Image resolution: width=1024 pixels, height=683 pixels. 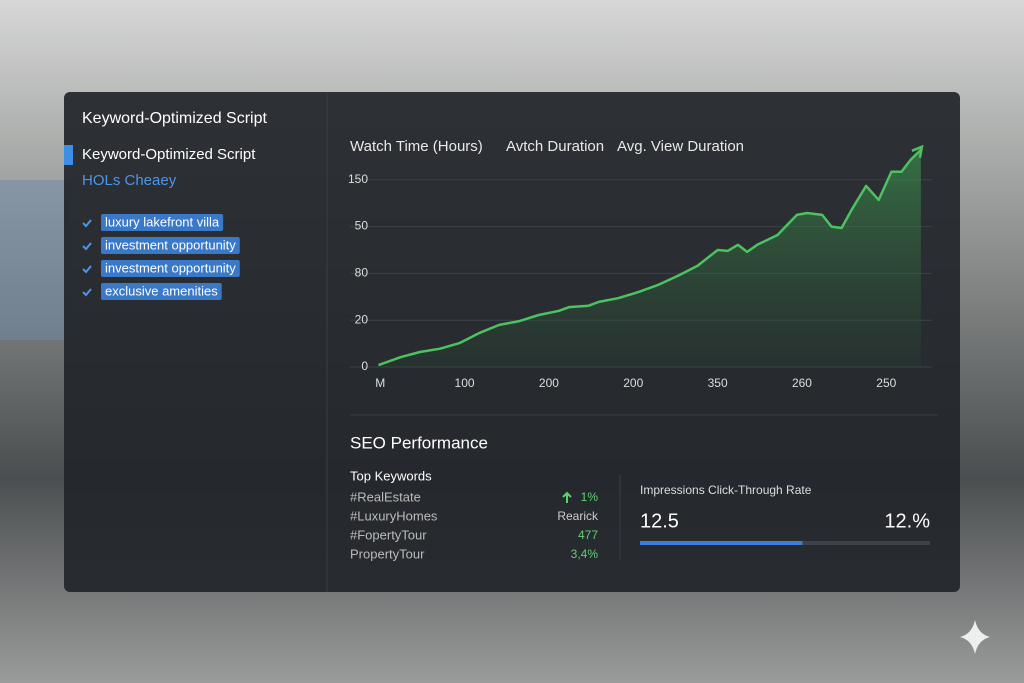 I want to click on x-tick-label: M, so click(x=380, y=383).